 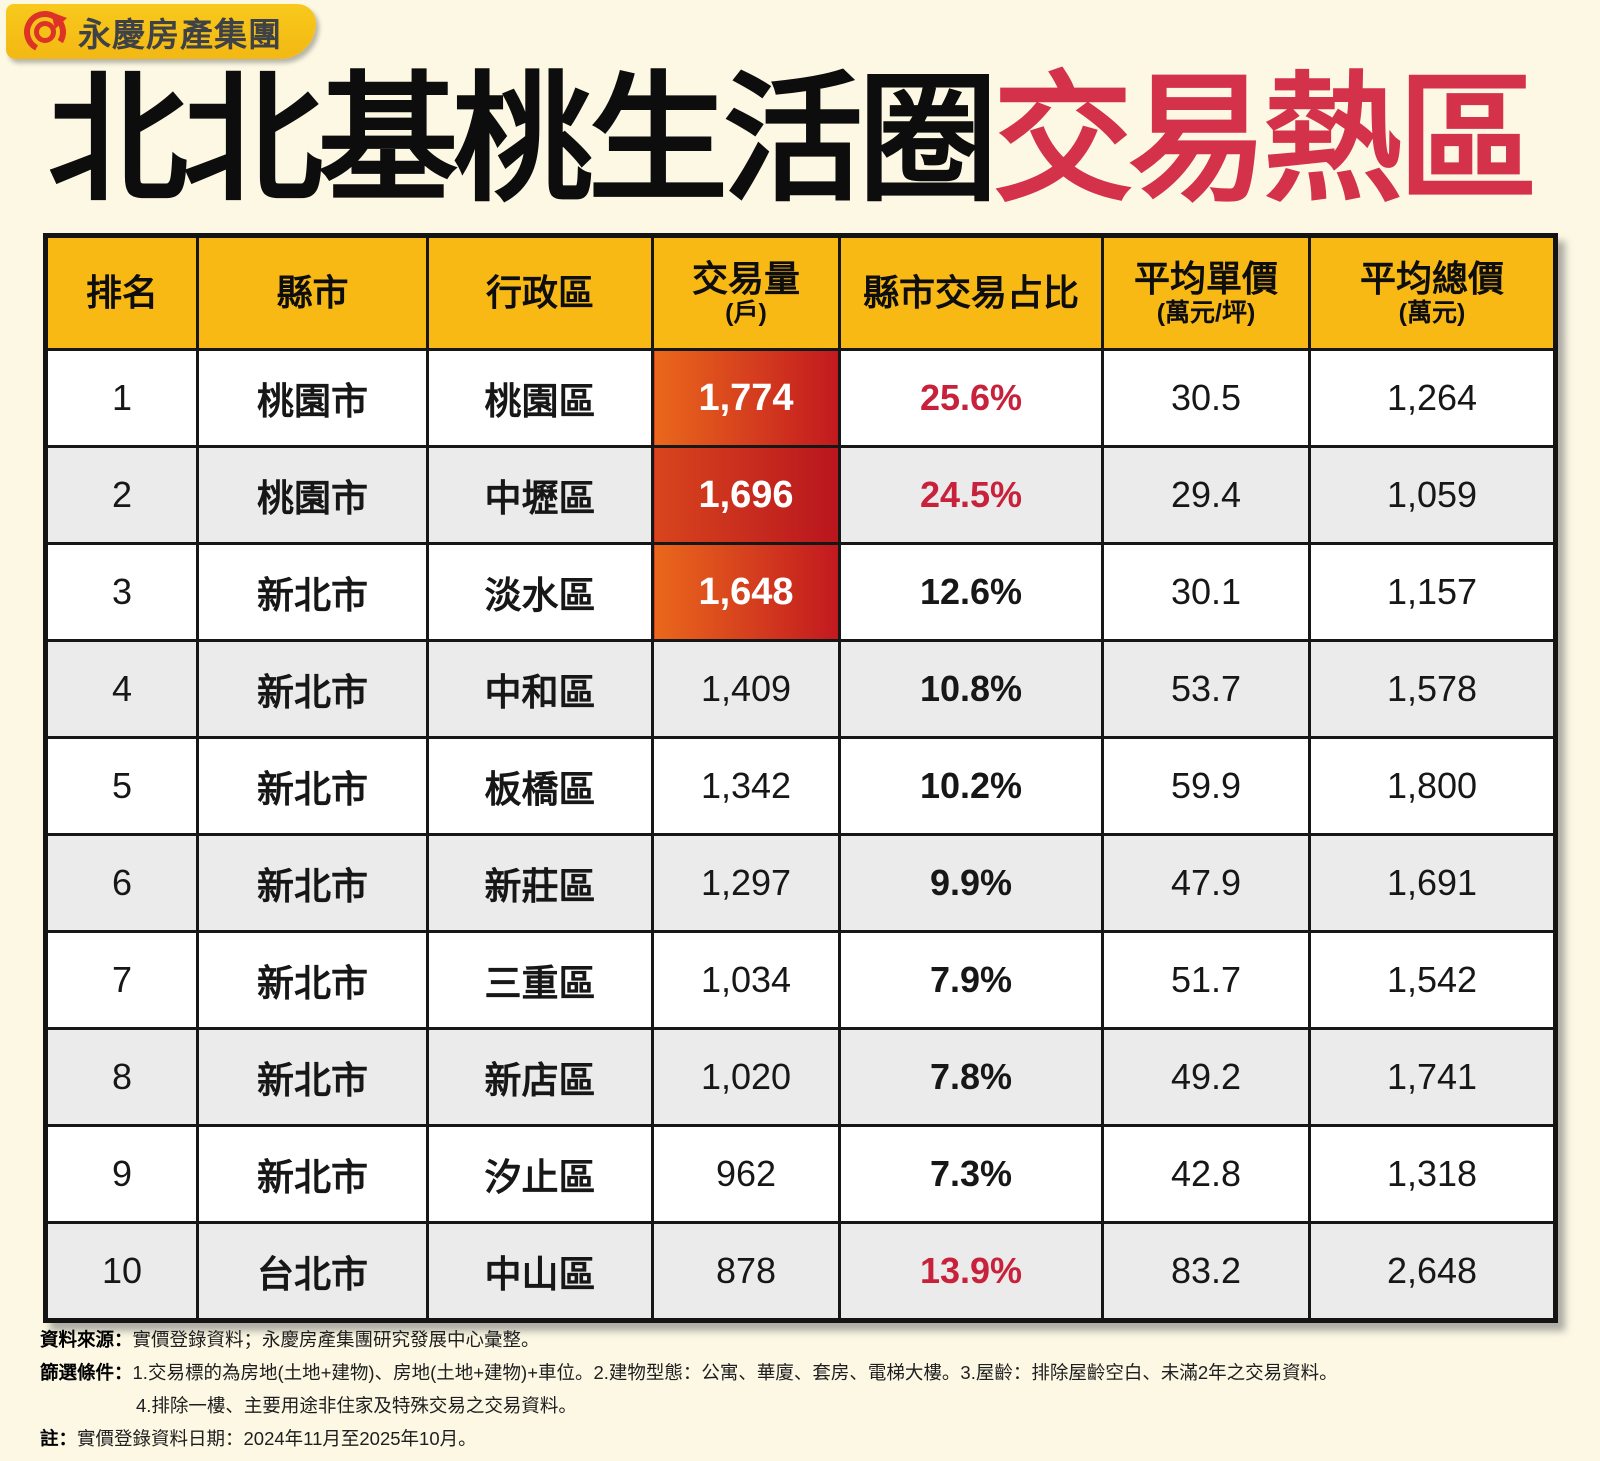 What do you see at coordinates (1432, 292) in the screenshot?
I see `column-header-total-price: 平均總價 (萬元)` at bounding box center [1432, 292].